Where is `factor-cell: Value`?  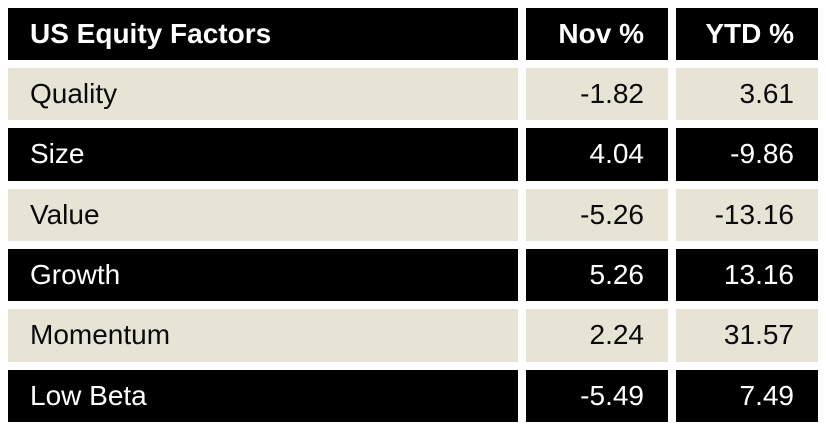 factor-cell: Value is located at coordinates (263, 214).